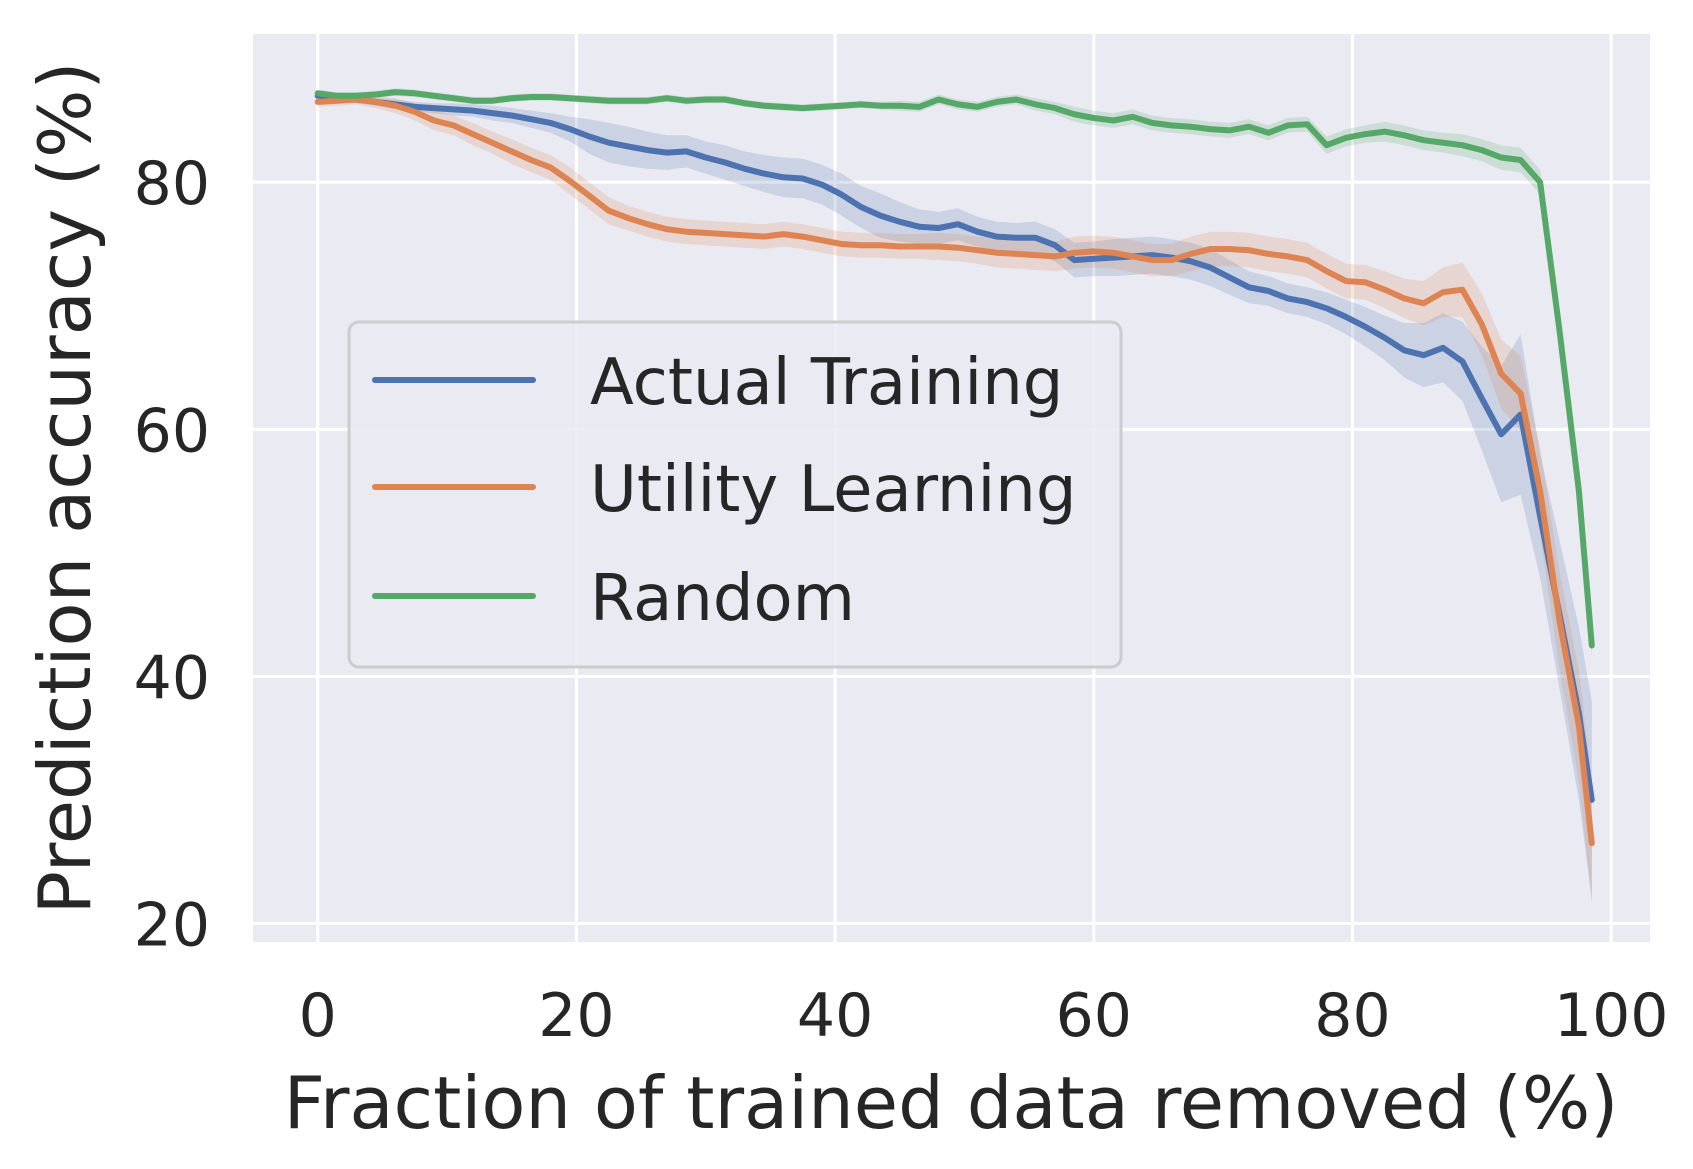  Describe the element at coordinates (1094, 1016) in the screenshot. I see `x-tick-label: 60` at that location.